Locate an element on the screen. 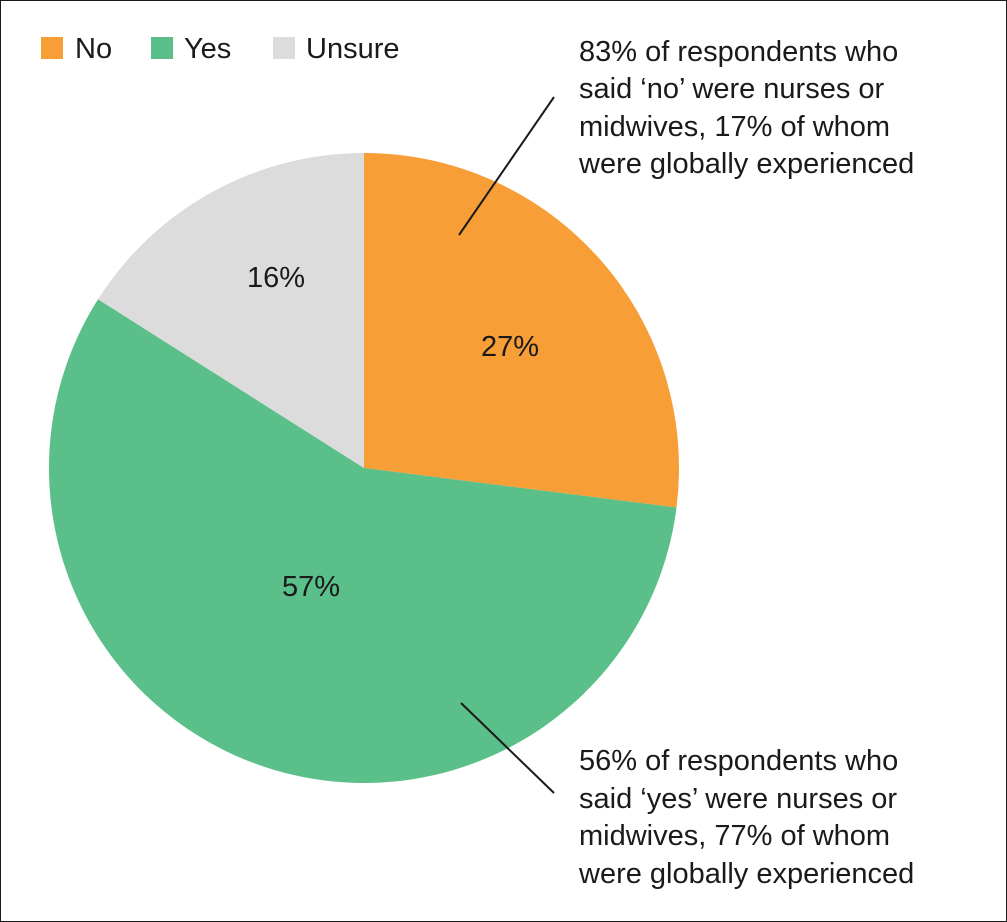 The width and height of the screenshot is (1007, 922). annotation-no-line-3: midwives, 17% of whom is located at coordinates (734, 127).